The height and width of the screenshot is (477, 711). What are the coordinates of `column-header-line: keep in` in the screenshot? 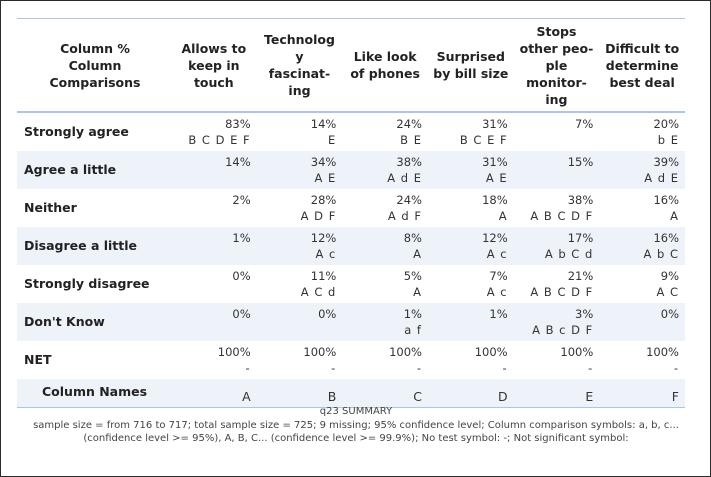 It's located at (214, 65).